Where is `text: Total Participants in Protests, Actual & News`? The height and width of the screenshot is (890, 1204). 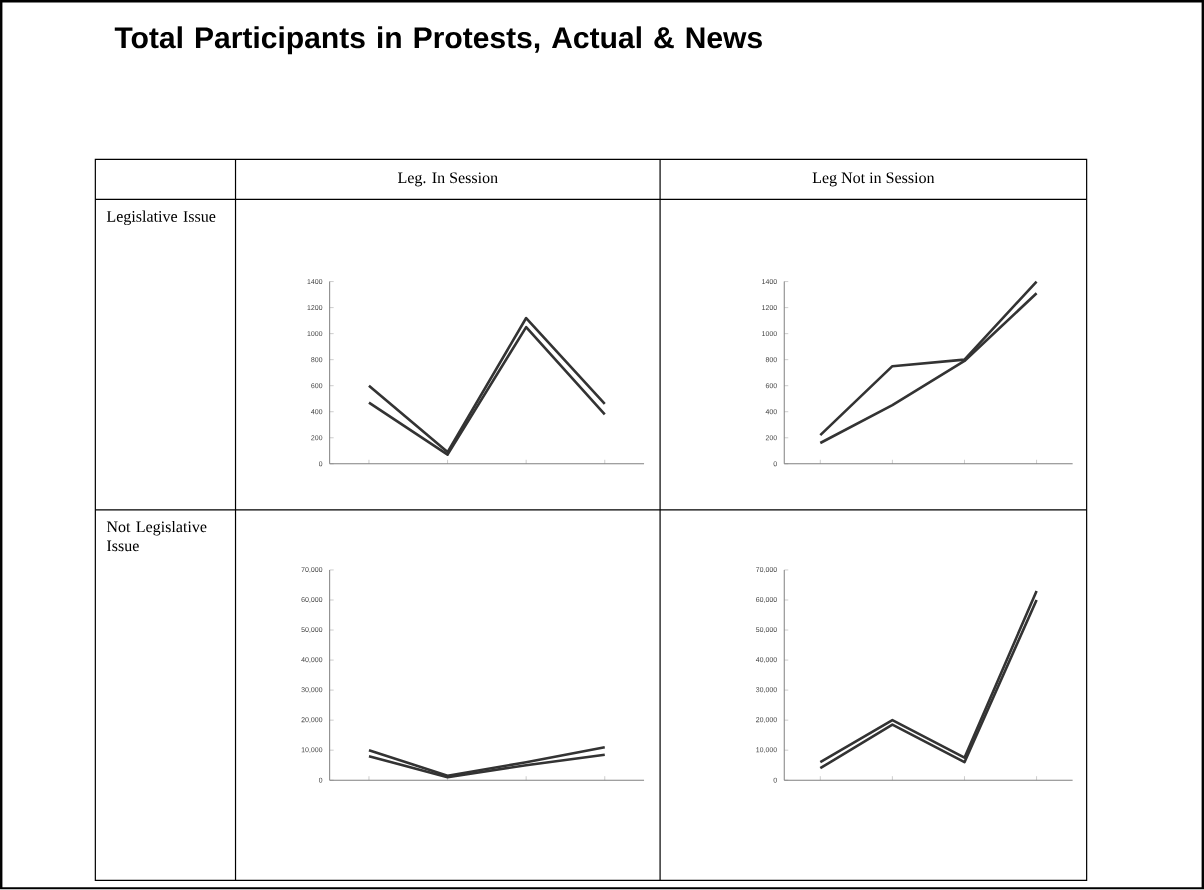 text: Total Participants in Protests, Actual & News is located at coordinates (438, 40).